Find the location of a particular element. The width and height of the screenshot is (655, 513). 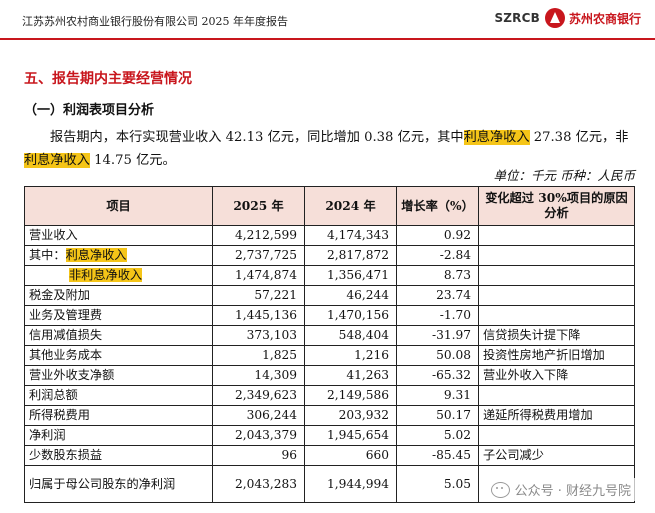

row-growth: -1.70 is located at coordinates (437, 315).